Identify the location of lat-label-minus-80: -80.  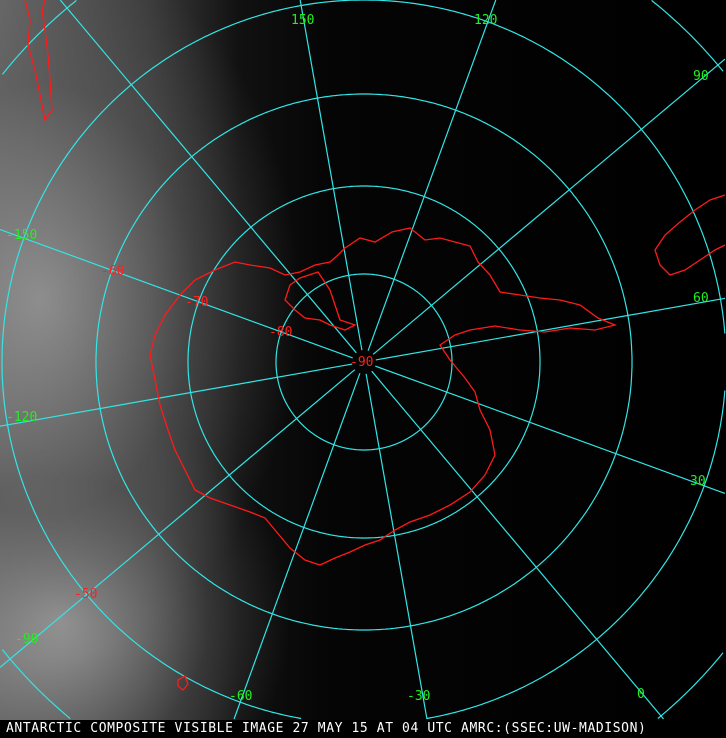
(280, 332).